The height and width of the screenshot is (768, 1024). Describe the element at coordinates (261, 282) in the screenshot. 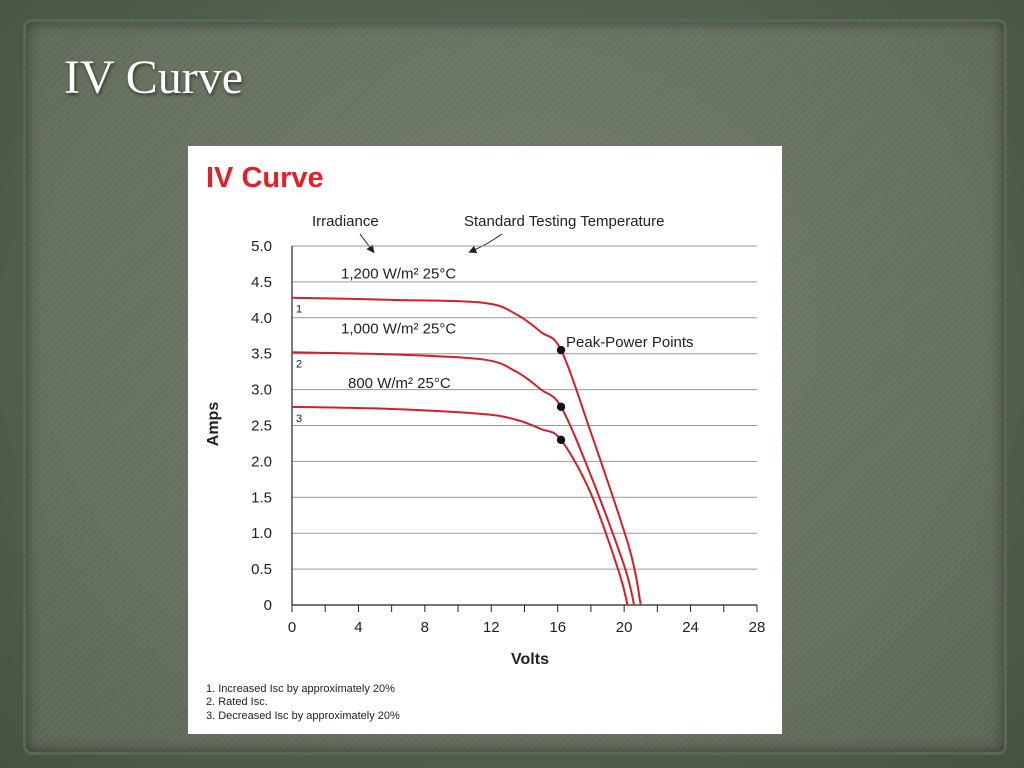

I see `y-tick-label: 4.5` at that location.